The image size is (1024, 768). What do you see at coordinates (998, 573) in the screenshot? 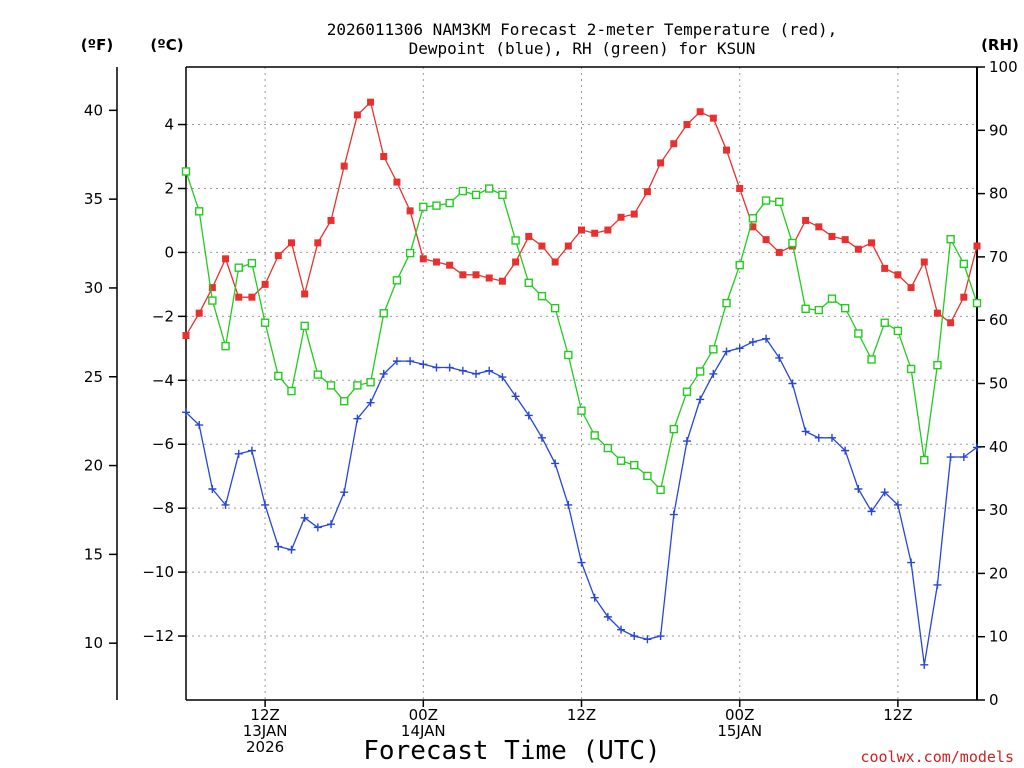
I see `rh-tick-label: 20` at bounding box center [998, 573].